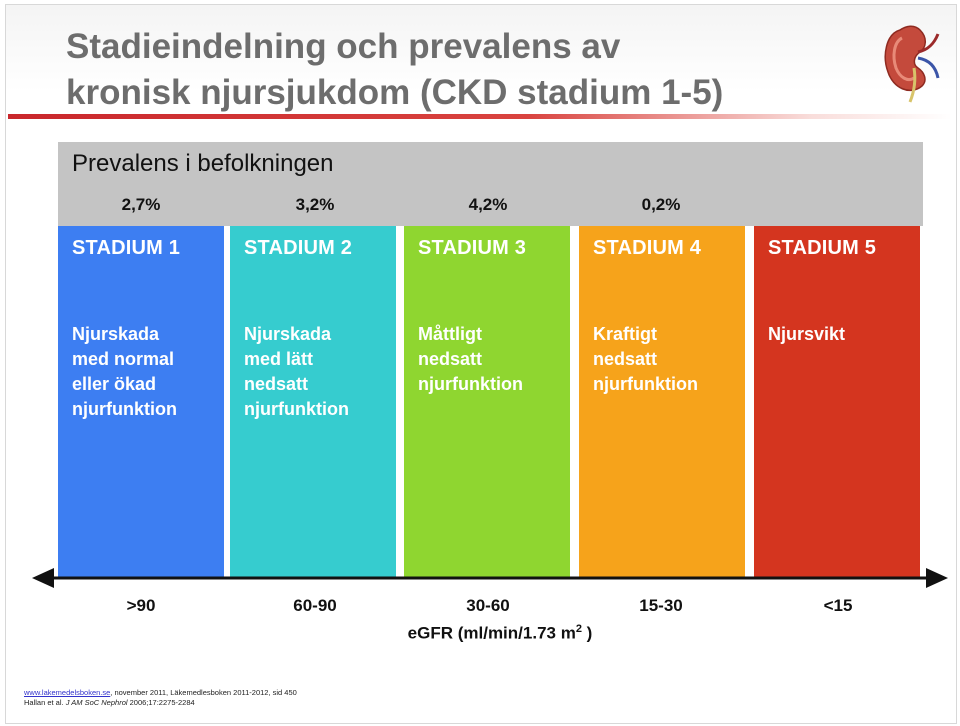  I want to click on egfr-axis-label: eGFR (ml/min/1.73 m2 ), so click(500, 633).